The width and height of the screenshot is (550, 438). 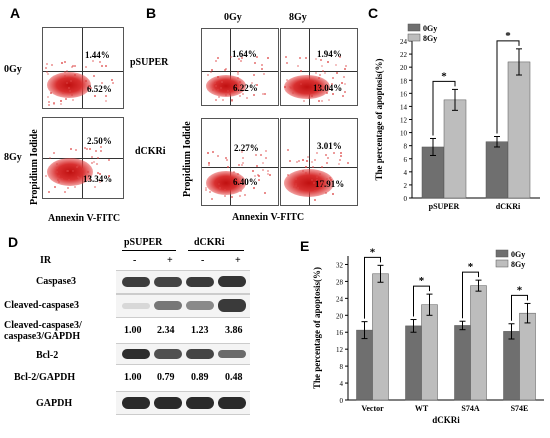 I want to click on panel-b-upper-pct-1: 1.94%, so click(x=329, y=54).